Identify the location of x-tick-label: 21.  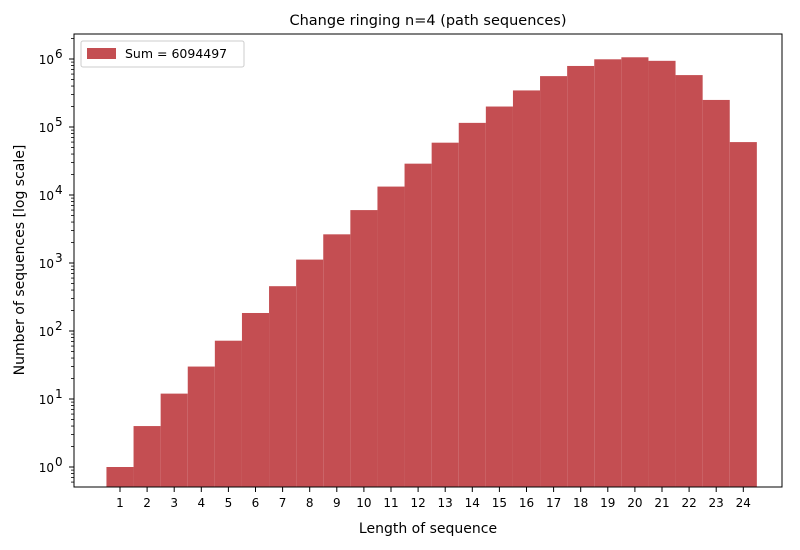
(661, 503).